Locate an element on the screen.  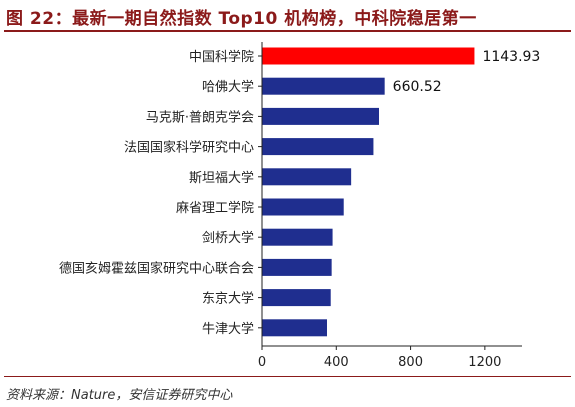
category-label: 法国国家科学研究中心 is located at coordinates (189, 148).